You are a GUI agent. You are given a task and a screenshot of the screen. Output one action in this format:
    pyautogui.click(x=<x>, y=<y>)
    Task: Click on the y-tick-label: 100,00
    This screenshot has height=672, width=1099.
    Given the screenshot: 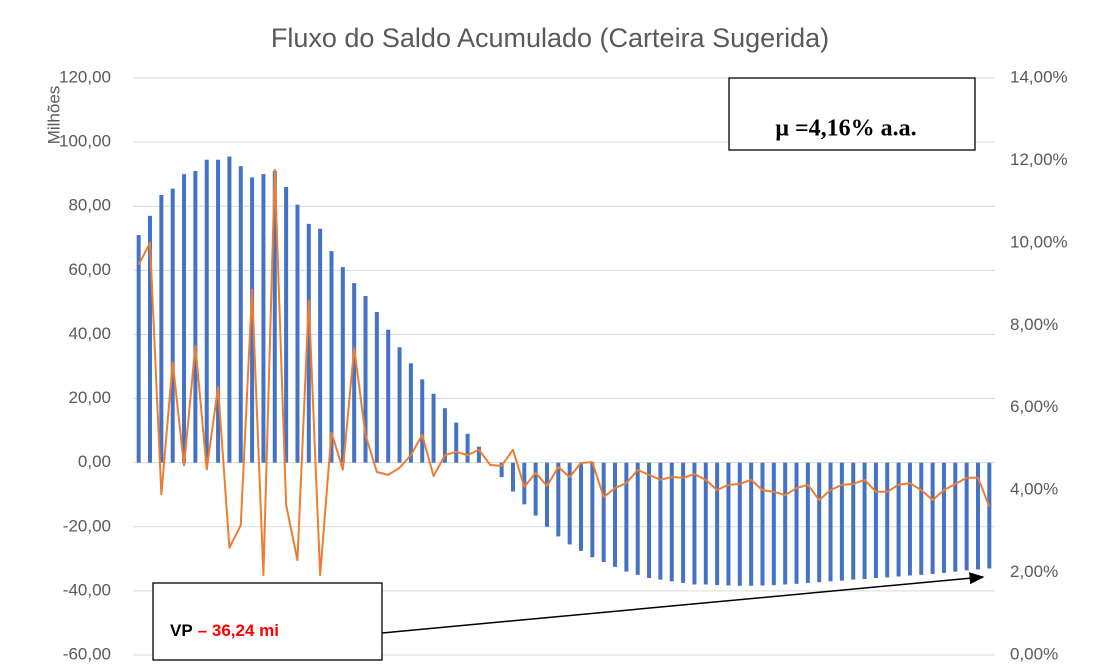 What is the action you would take?
    pyautogui.click(x=85, y=141)
    